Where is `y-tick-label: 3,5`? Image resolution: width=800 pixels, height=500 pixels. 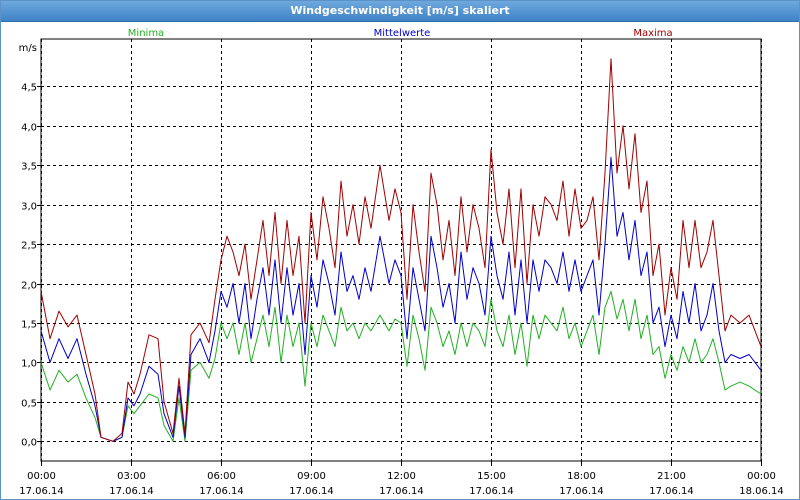 y-tick-label: 3,5 is located at coordinates (29, 167).